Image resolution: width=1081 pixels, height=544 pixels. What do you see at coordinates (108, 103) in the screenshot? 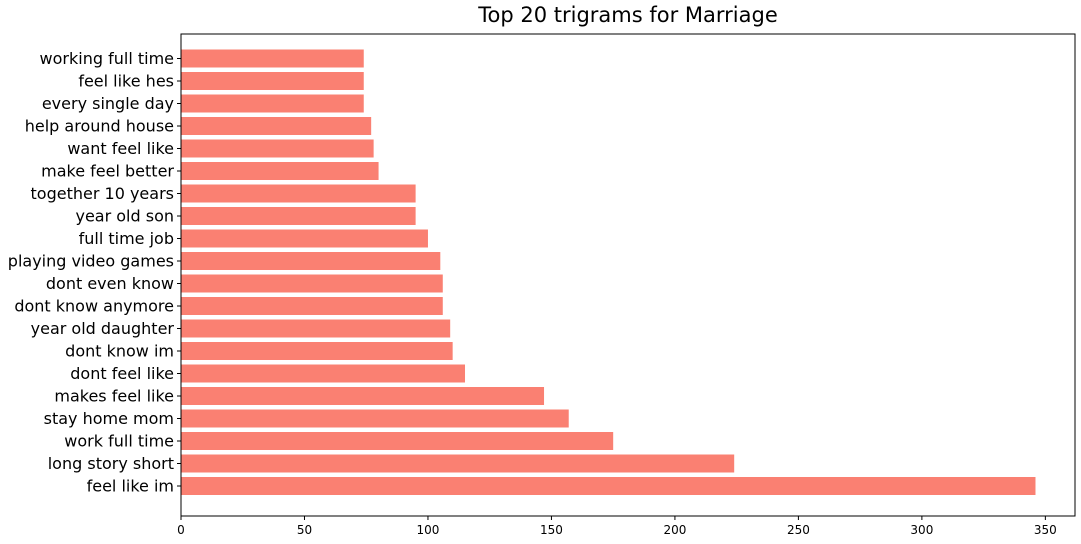
I see `y-tick-label: every single day` at bounding box center [108, 103].